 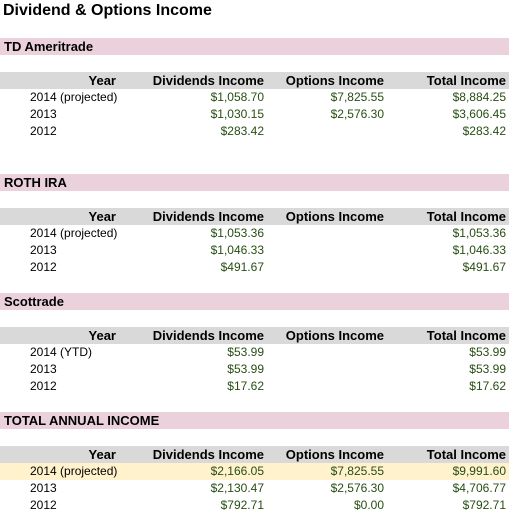 I want to click on dividends-cell: $17.62, so click(x=245, y=386).